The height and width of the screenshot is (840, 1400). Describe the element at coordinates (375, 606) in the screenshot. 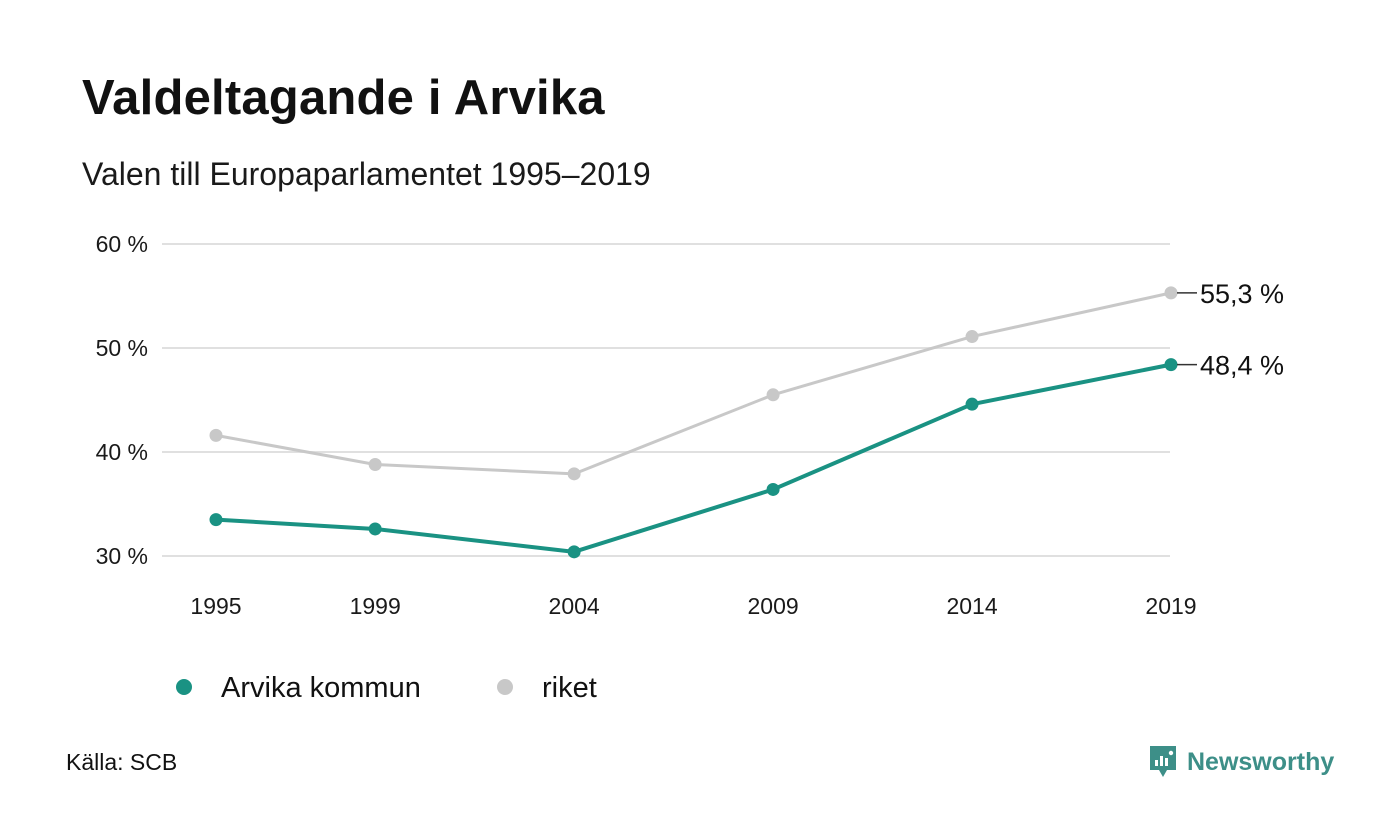

I see `x-tick-label: 1999` at that location.